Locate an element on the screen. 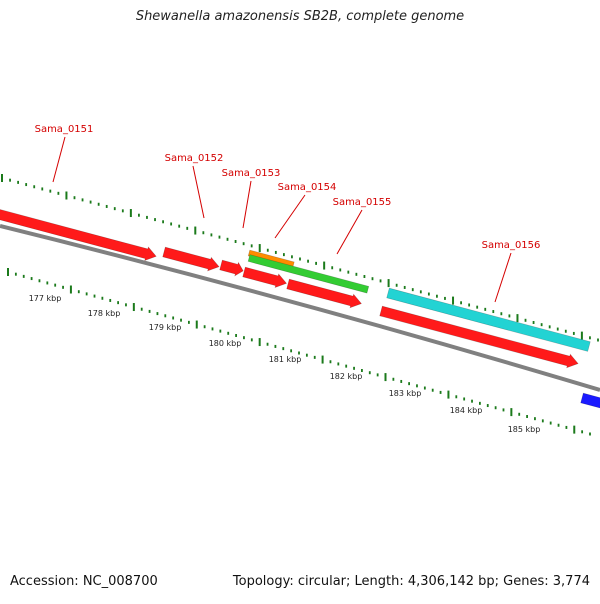 Image resolution: width=600 pixels, height=604 pixels. kbp-label: 177 kbp is located at coordinates (45, 298).